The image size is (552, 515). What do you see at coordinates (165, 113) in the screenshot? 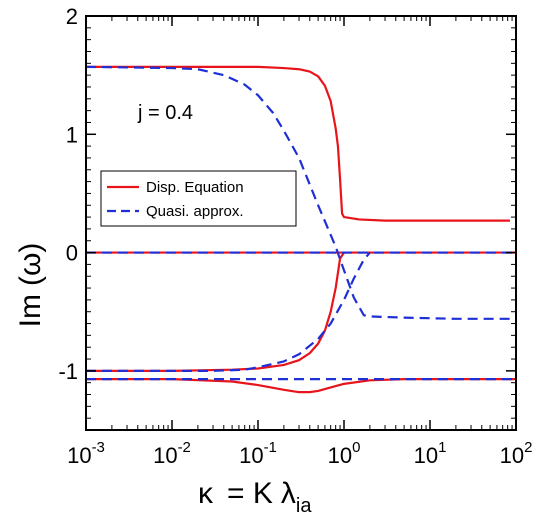
I see `annotation-j: j = 0.4` at bounding box center [165, 113].